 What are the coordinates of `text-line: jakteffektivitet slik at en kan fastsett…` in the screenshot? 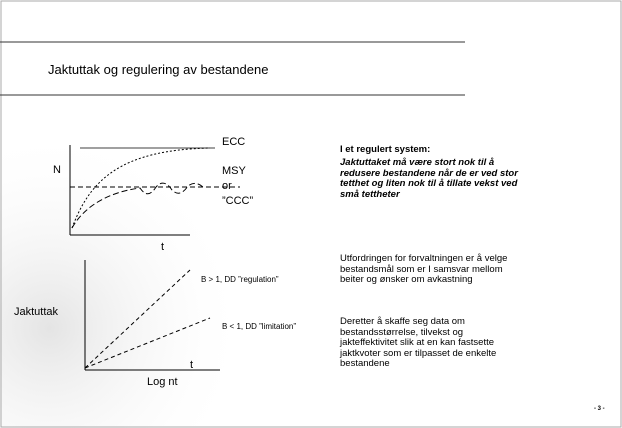 It's located at (417, 342).